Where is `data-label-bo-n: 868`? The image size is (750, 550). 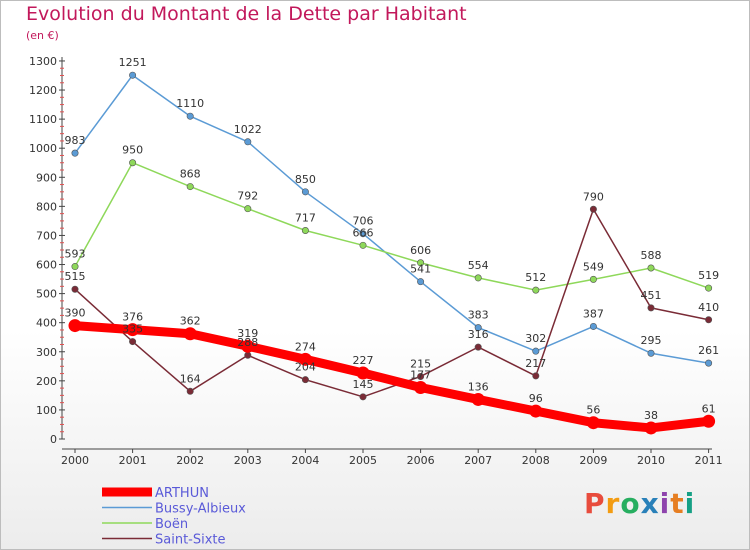
data-label-bo-n: 868 is located at coordinates (190, 174).